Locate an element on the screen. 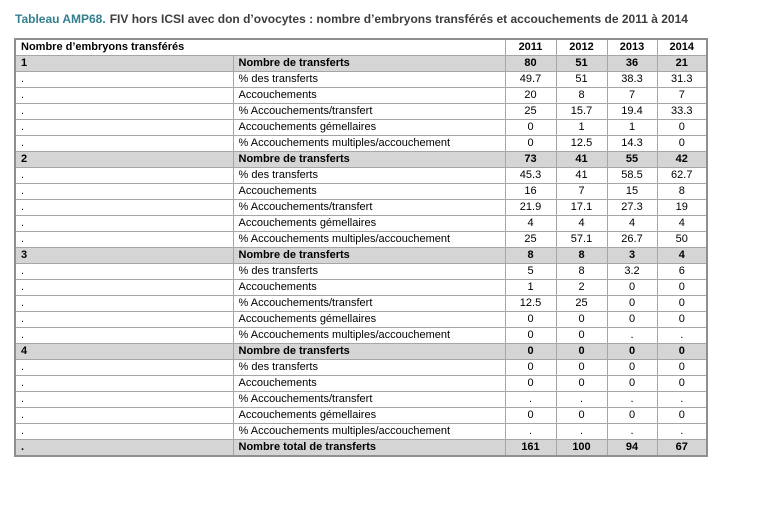  table-row: .% des transferts 5 8 3.2 6 is located at coordinates (361, 271).